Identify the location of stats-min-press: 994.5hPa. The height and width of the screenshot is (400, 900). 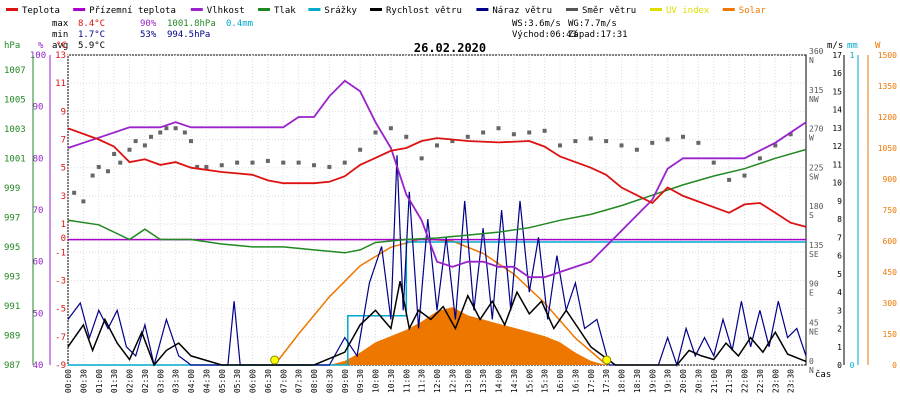
(188, 35).